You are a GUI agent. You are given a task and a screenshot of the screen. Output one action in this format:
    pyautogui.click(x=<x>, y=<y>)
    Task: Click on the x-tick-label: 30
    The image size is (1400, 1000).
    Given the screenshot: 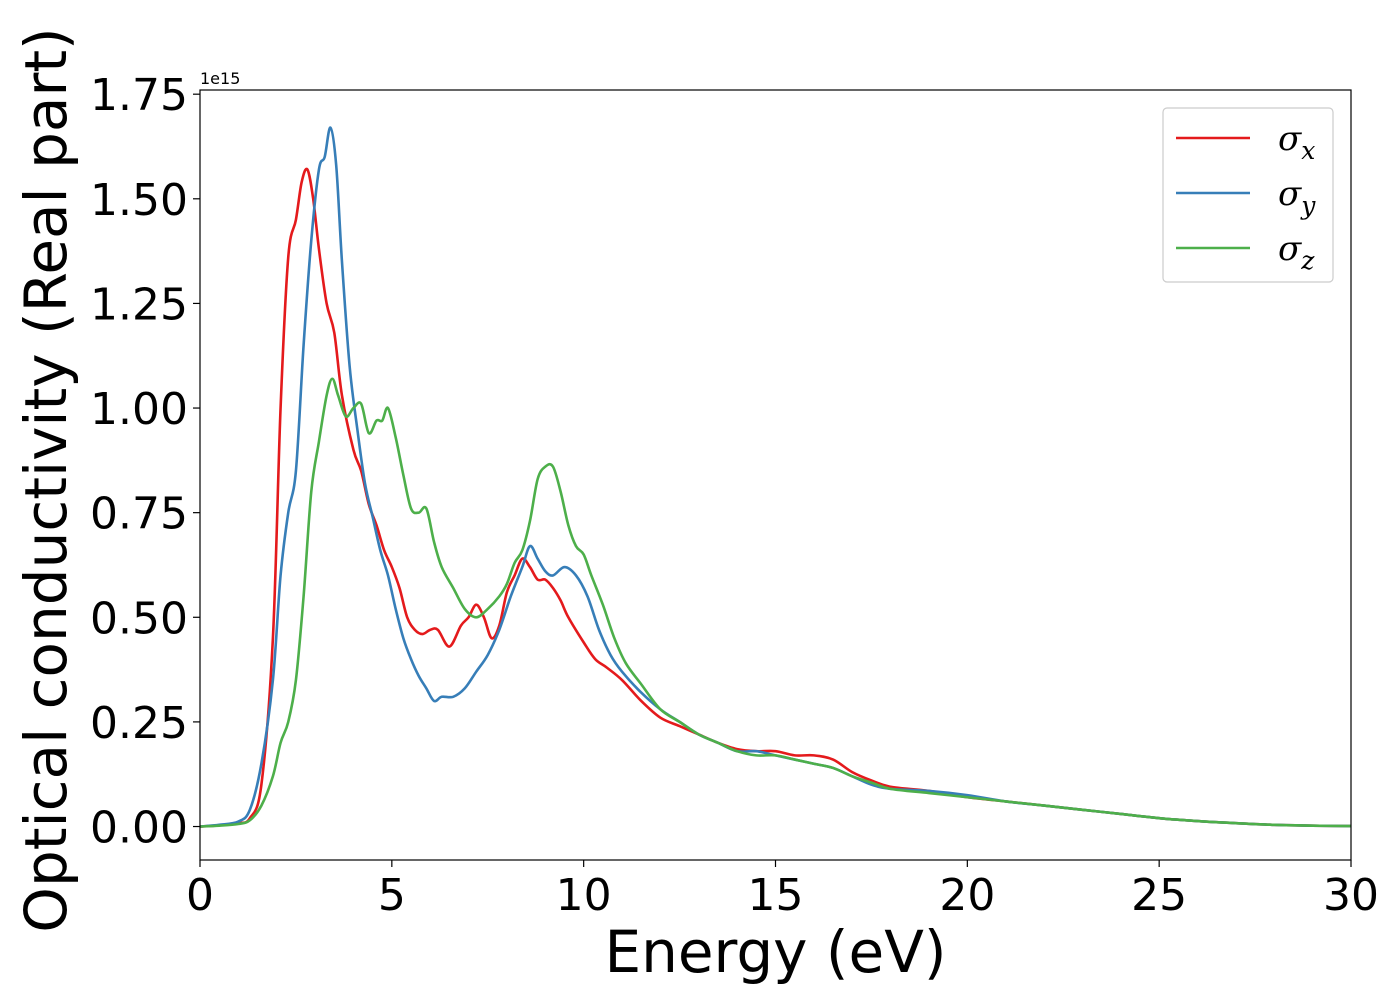 What is the action you would take?
    pyautogui.click(x=1351, y=895)
    